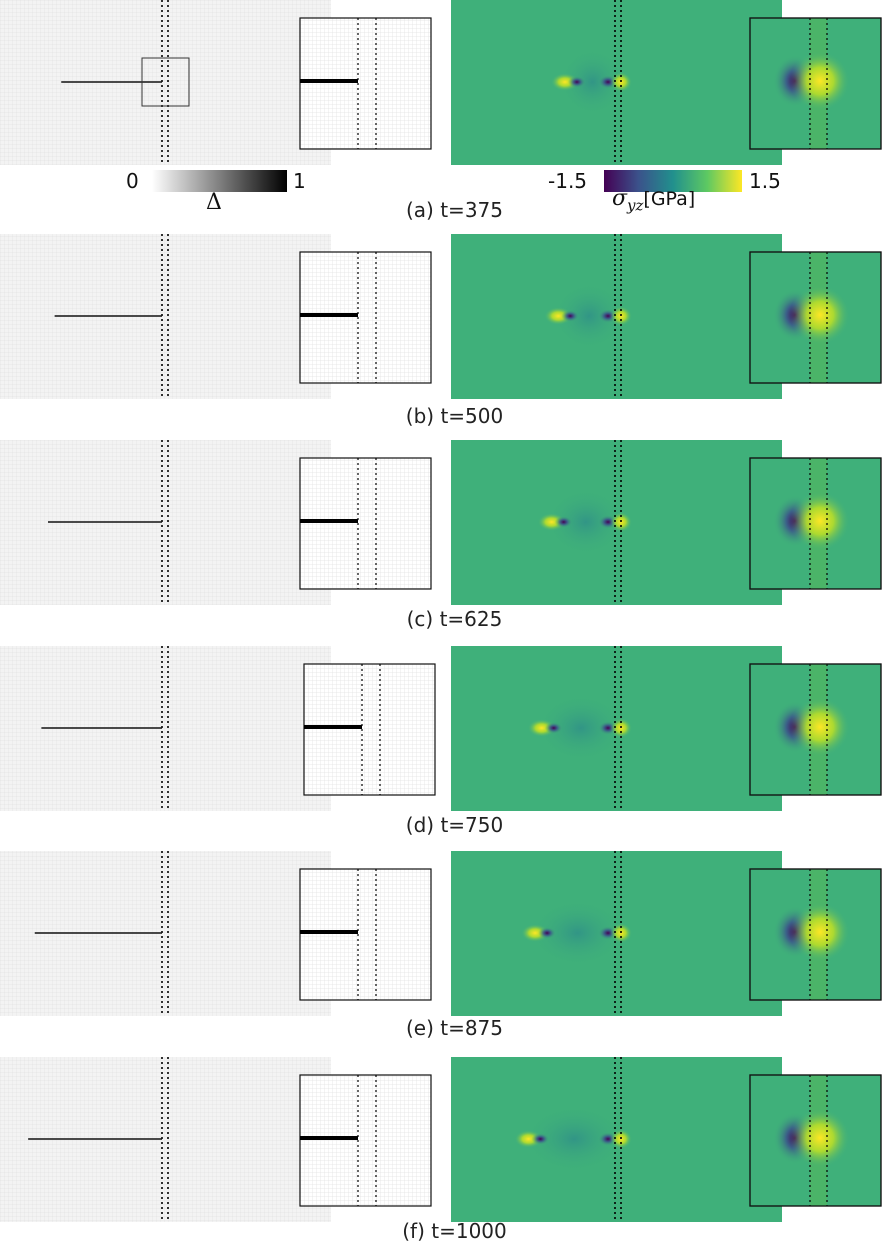 The image size is (883, 1247). I want to click on stress-label-symbol: σ, so click(620, 198).